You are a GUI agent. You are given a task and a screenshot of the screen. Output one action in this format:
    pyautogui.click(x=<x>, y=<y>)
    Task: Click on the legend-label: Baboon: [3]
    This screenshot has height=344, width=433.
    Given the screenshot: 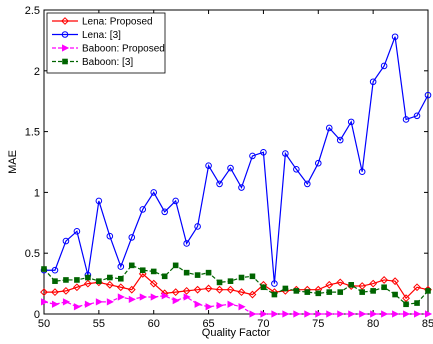 What is the action you would take?
    pyautogui.click(x=107, y=62)
    